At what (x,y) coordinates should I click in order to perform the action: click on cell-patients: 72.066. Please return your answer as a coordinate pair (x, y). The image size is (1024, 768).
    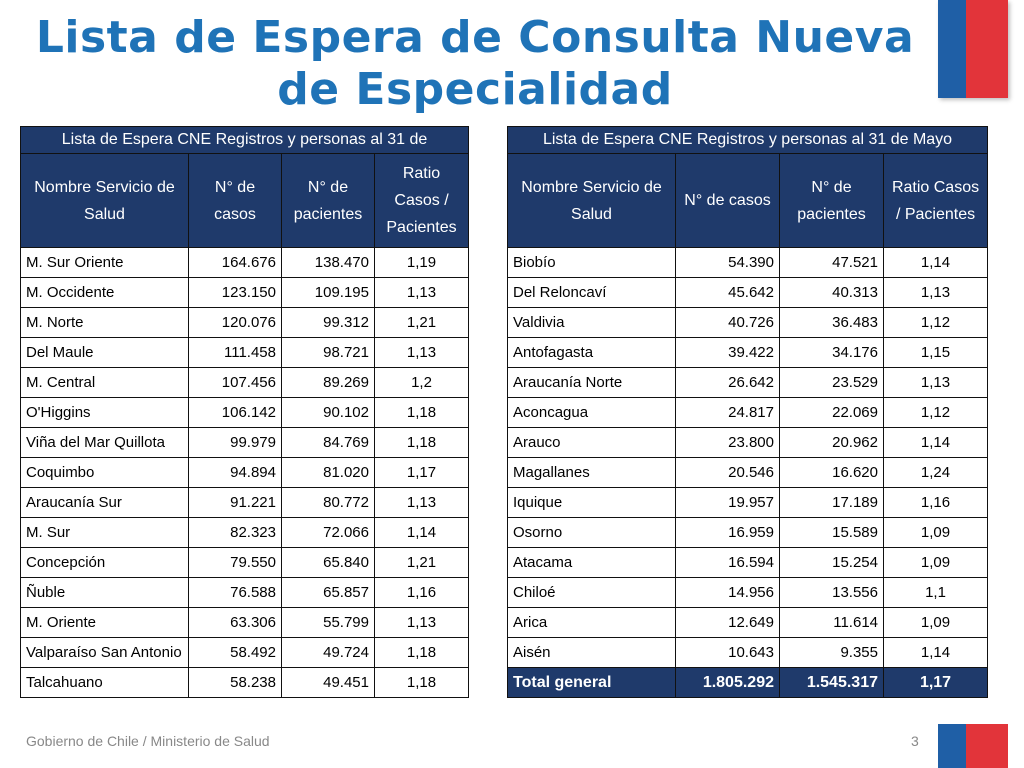
    Looking at the image, I should click on (328, 532).